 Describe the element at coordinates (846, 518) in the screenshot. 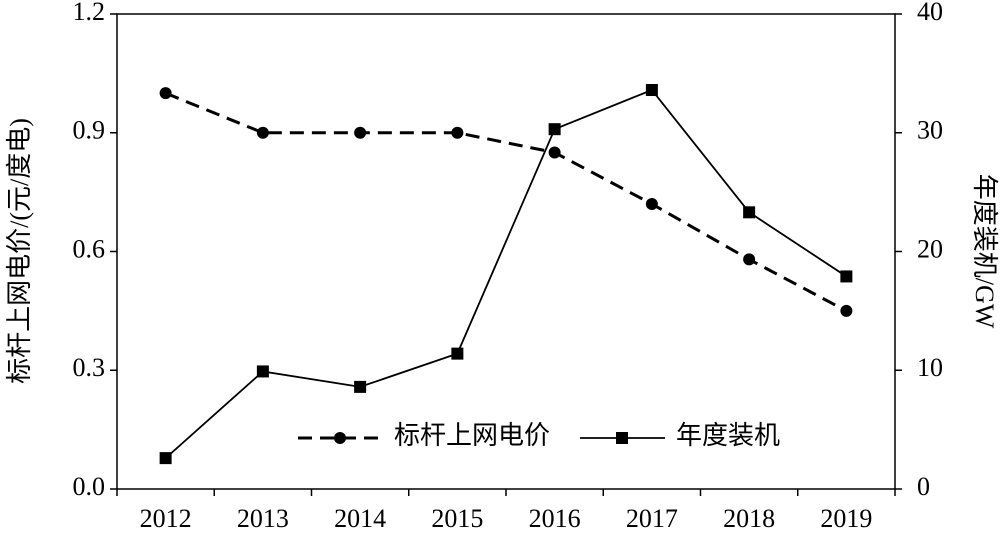

I see `x-tick-label: 2019` at that location.